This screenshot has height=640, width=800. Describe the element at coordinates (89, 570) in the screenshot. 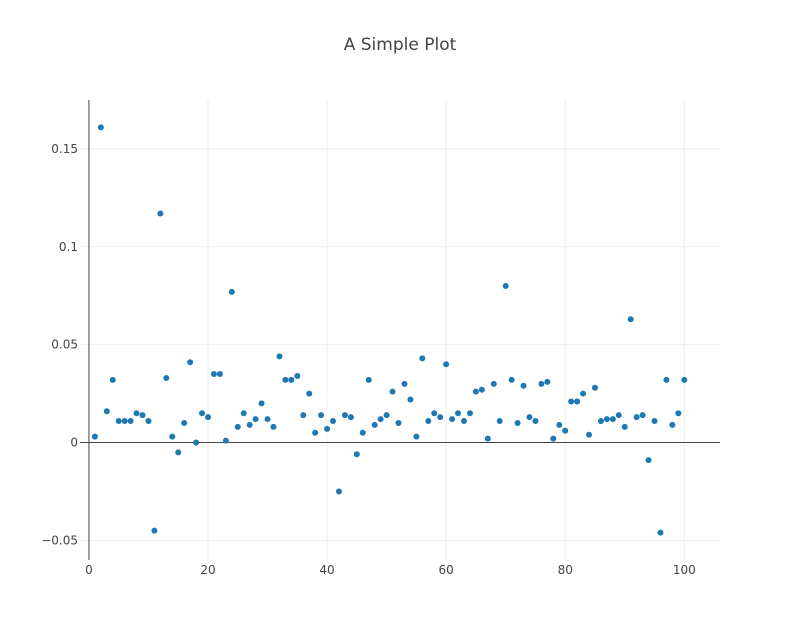

I see `x-tick-label: 0` at that location.